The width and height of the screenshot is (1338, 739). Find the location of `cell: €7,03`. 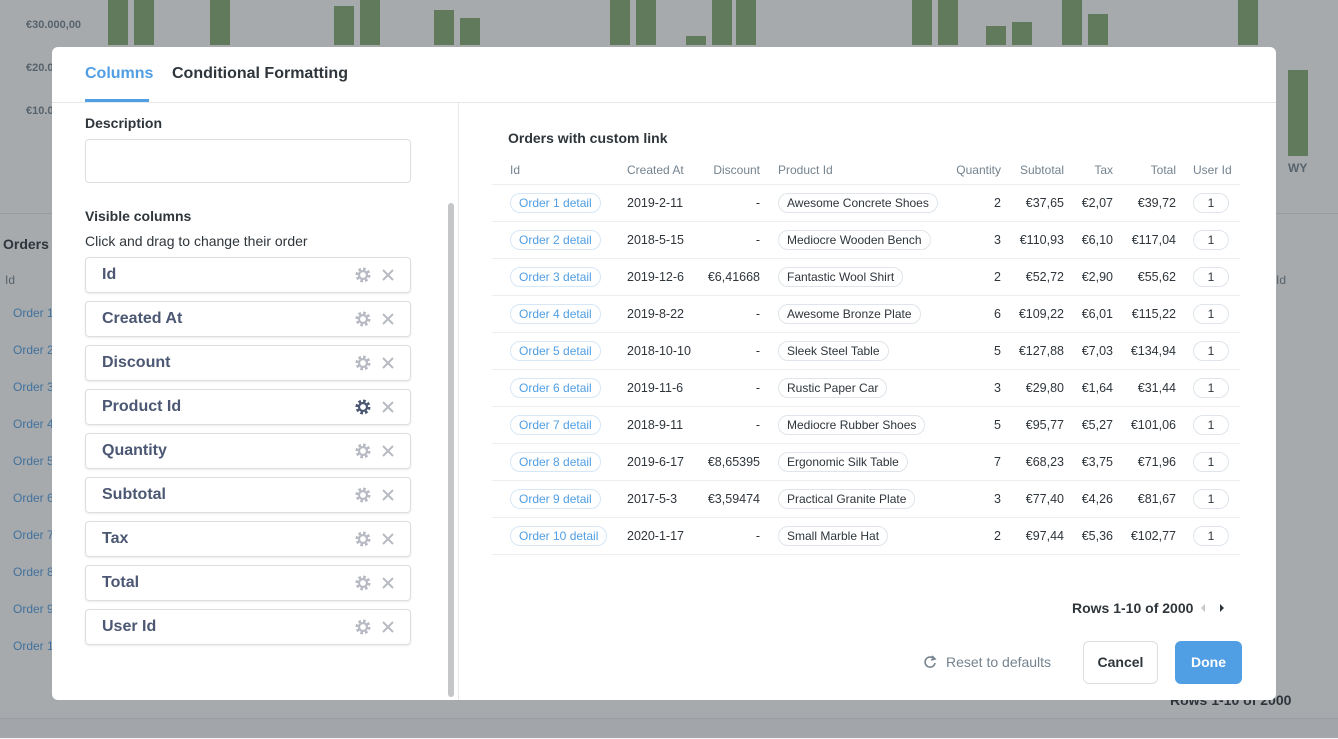

cell: €7,03 is located at coordinates (1097, 351).